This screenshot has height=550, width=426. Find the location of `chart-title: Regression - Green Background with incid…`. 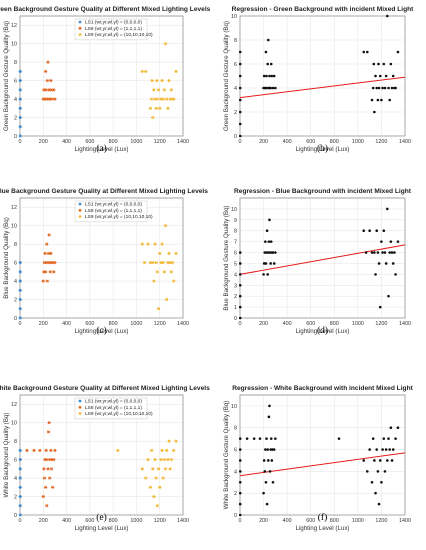

chart-title: Regression - Green Background with incid… is located at coordinates (323, 9).